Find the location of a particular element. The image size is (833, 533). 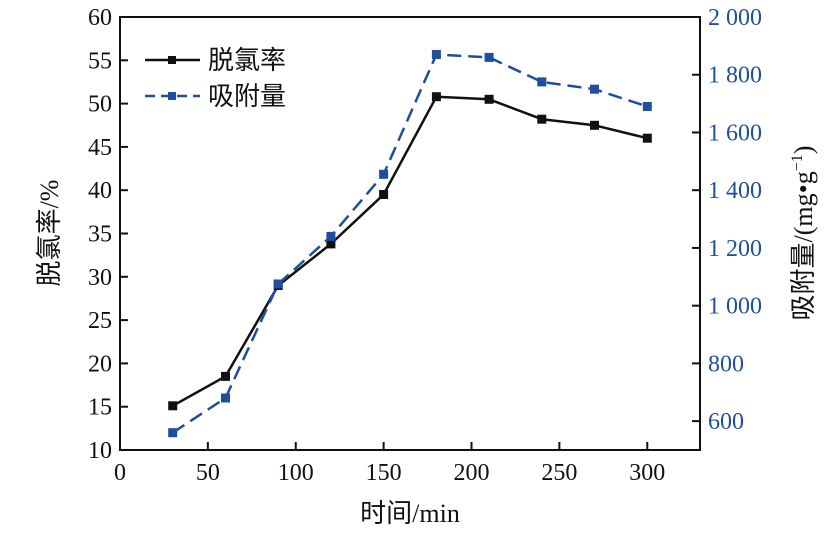

x-tick-label: 300 is located at coordinates (647, 473).